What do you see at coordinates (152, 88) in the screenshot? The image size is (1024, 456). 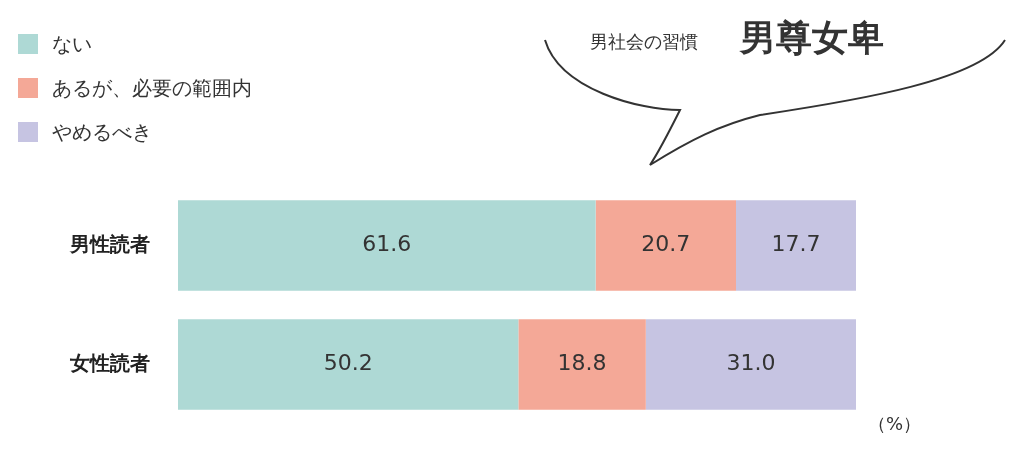 I see `legend-label: あるが、必要の範囲内` at bounding box center [152, 88].